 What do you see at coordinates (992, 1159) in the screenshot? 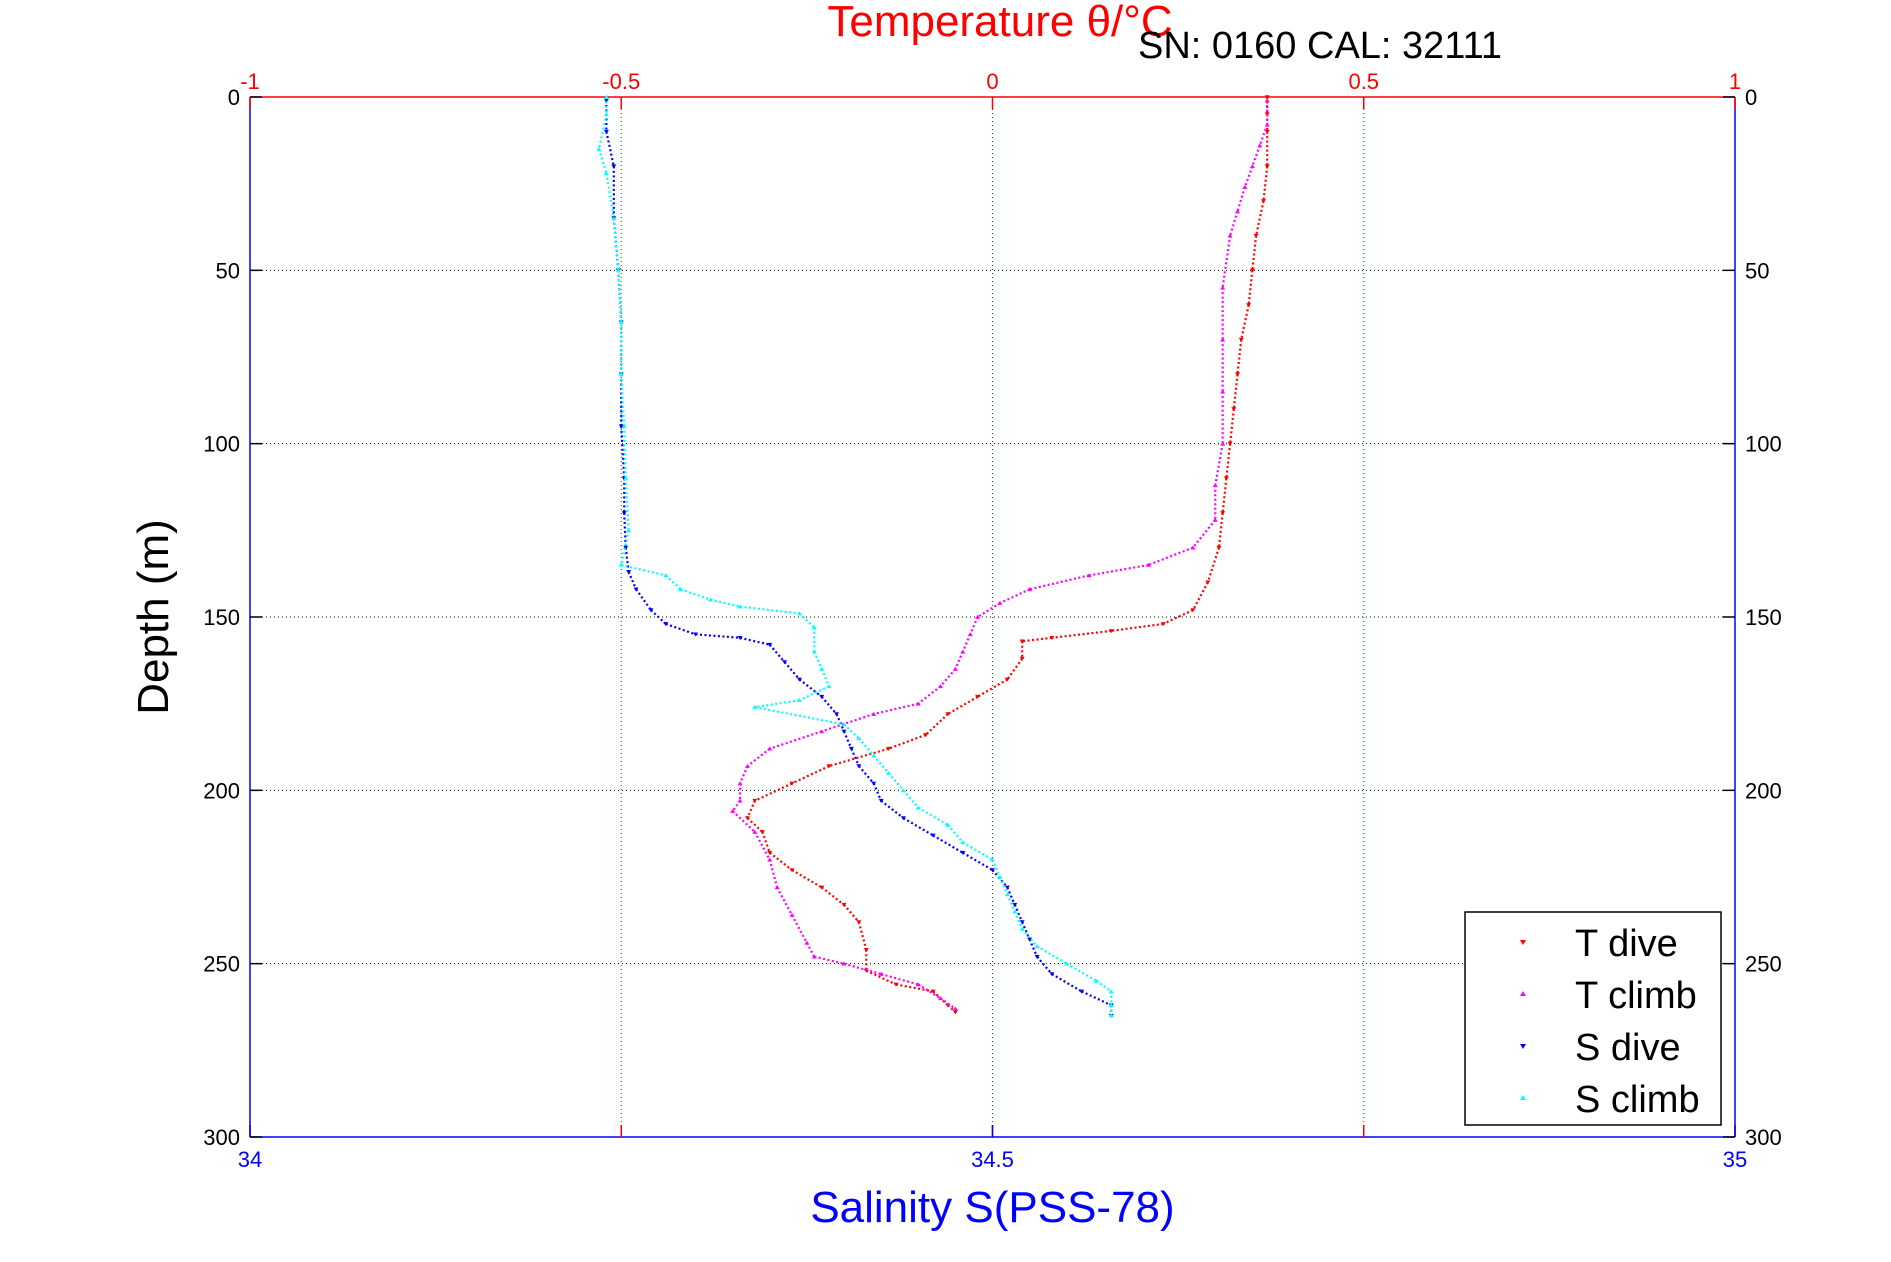
I see `bottom-tick-label: 34.5` at bounding box center [992, 1159].